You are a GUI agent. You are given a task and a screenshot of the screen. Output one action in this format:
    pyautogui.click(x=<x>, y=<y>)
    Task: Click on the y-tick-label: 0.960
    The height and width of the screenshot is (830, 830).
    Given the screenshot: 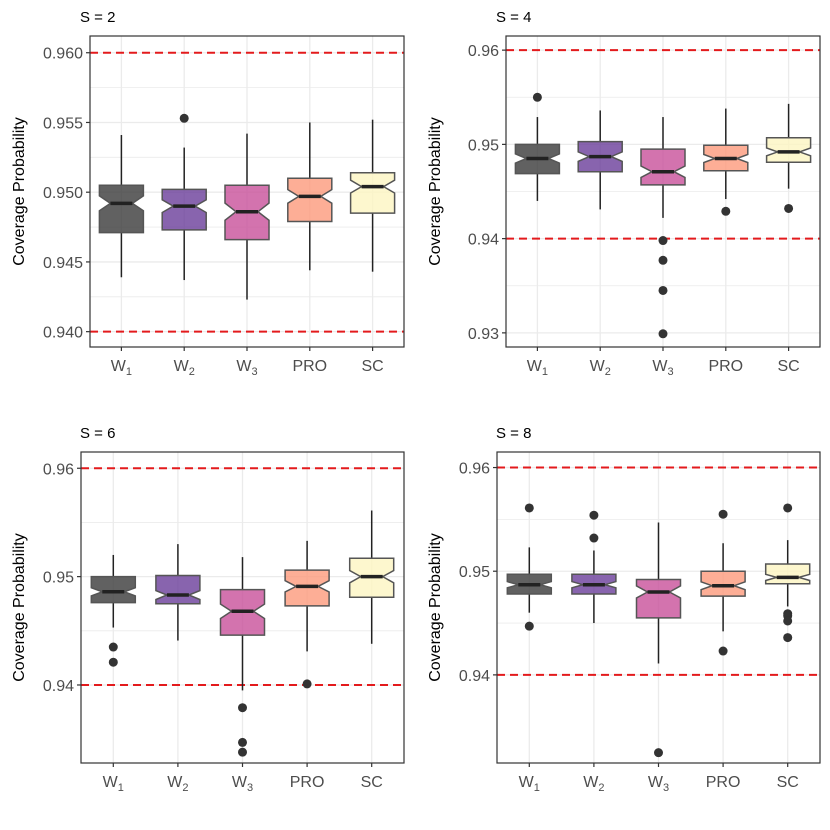 What is the action you would take?
    pyautogui.click(x=63, y=54)
    